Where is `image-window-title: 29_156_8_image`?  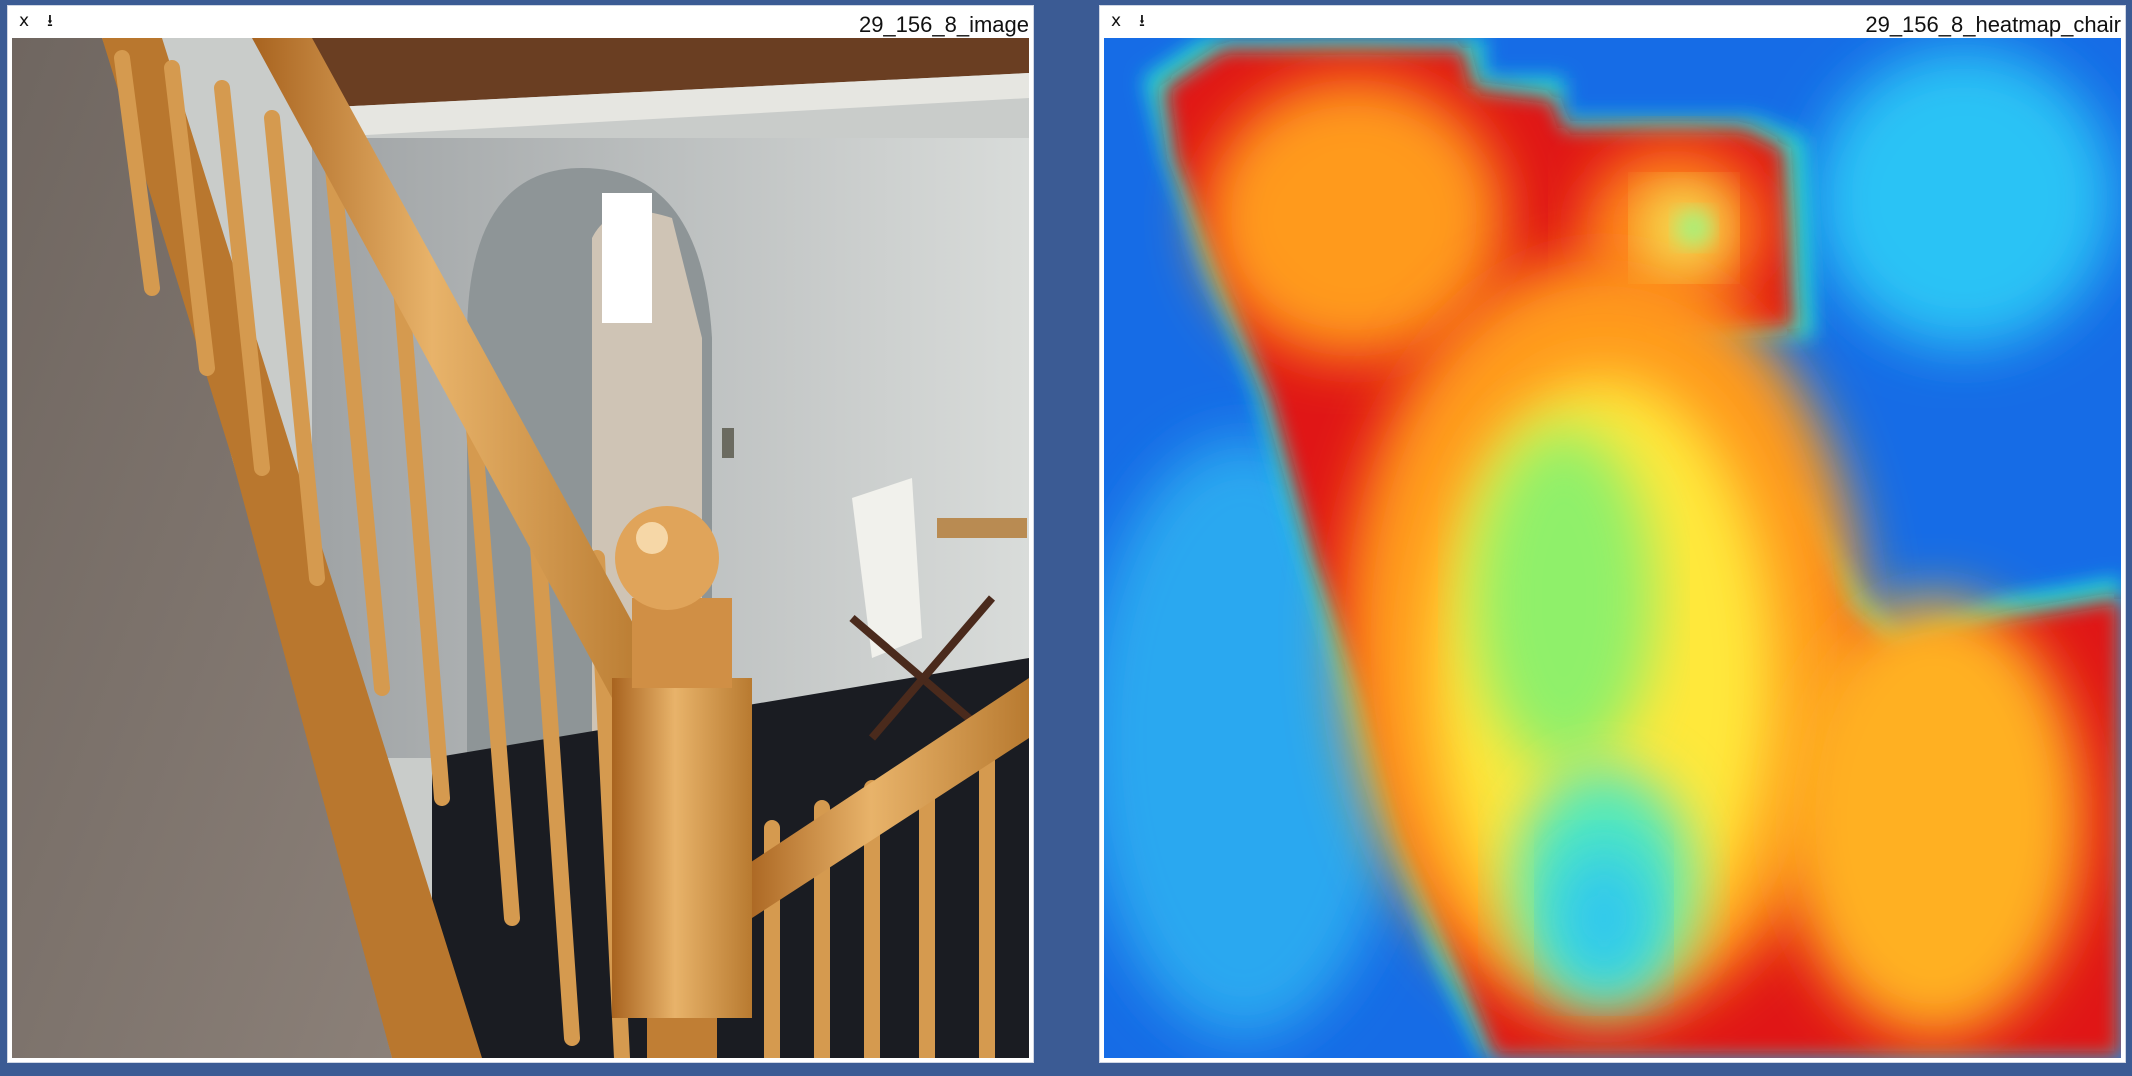 image-window-title: 29_156_8_image is located at coordinates (943, 24).